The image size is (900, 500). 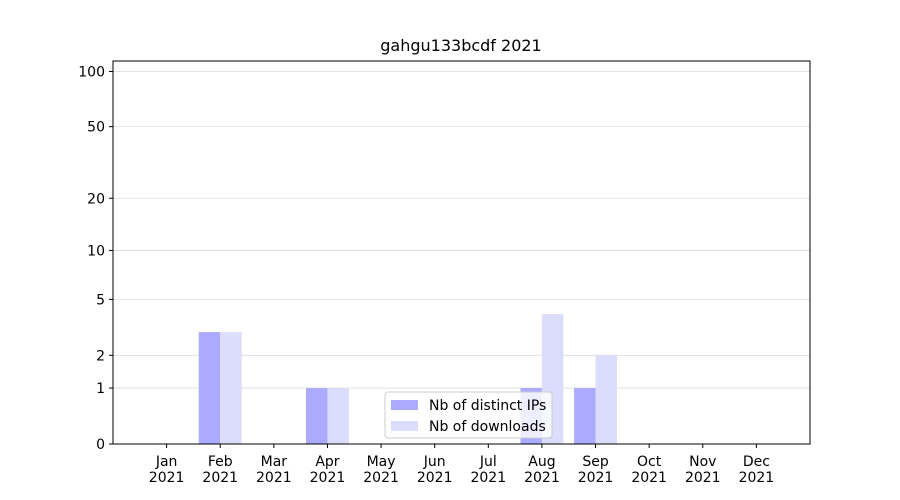 What do you see at coordinates (100, 389) in the screenshot?
I see `y-tick-label: 1` at bounding box center [100, 389].